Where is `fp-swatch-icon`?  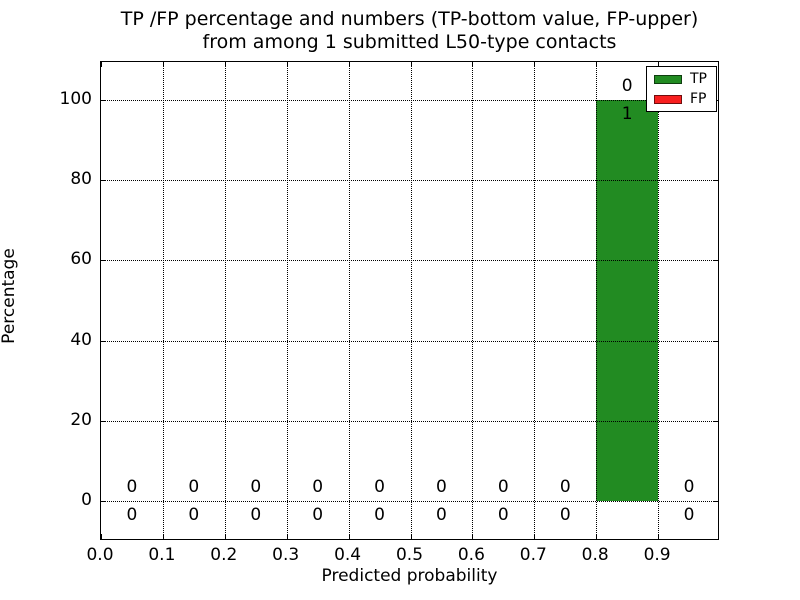 fp-swatch-icon is located at coordinates (668, 99).